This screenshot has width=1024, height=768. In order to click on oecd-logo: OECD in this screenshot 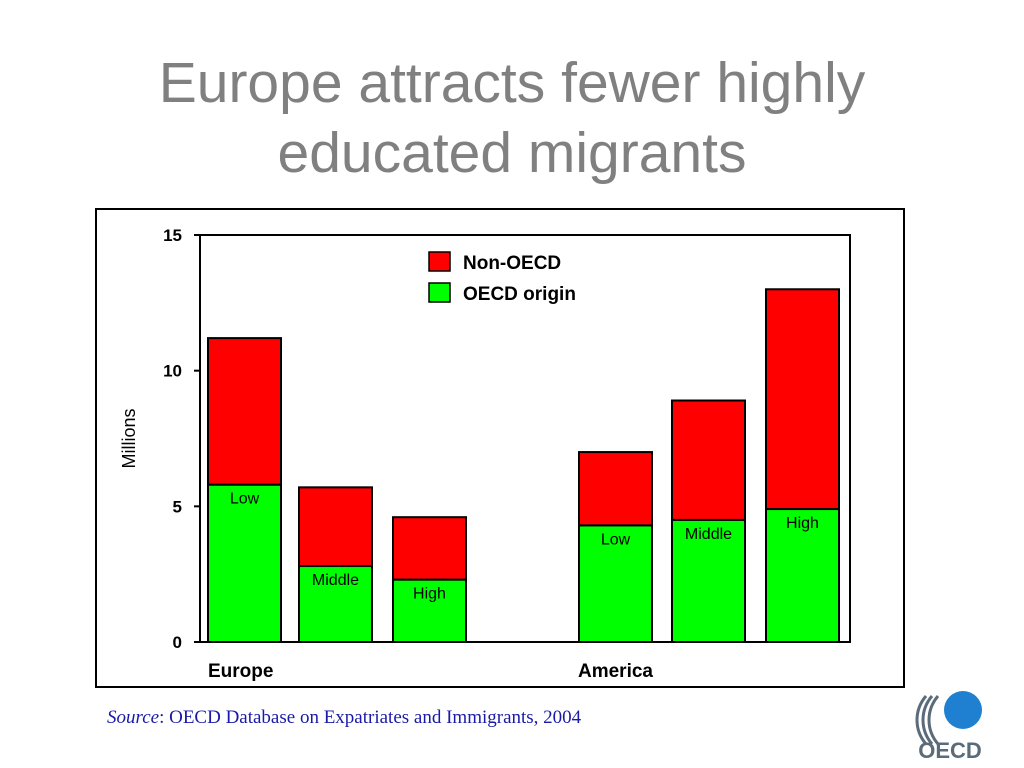, I will do `click(948, 727)`.